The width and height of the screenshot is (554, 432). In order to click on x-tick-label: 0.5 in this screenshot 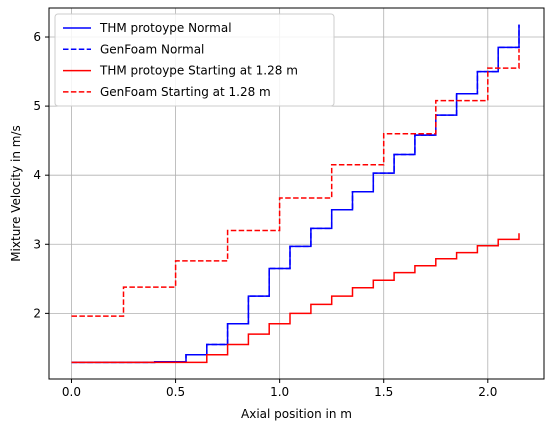, I will do `click(175, 392)`.